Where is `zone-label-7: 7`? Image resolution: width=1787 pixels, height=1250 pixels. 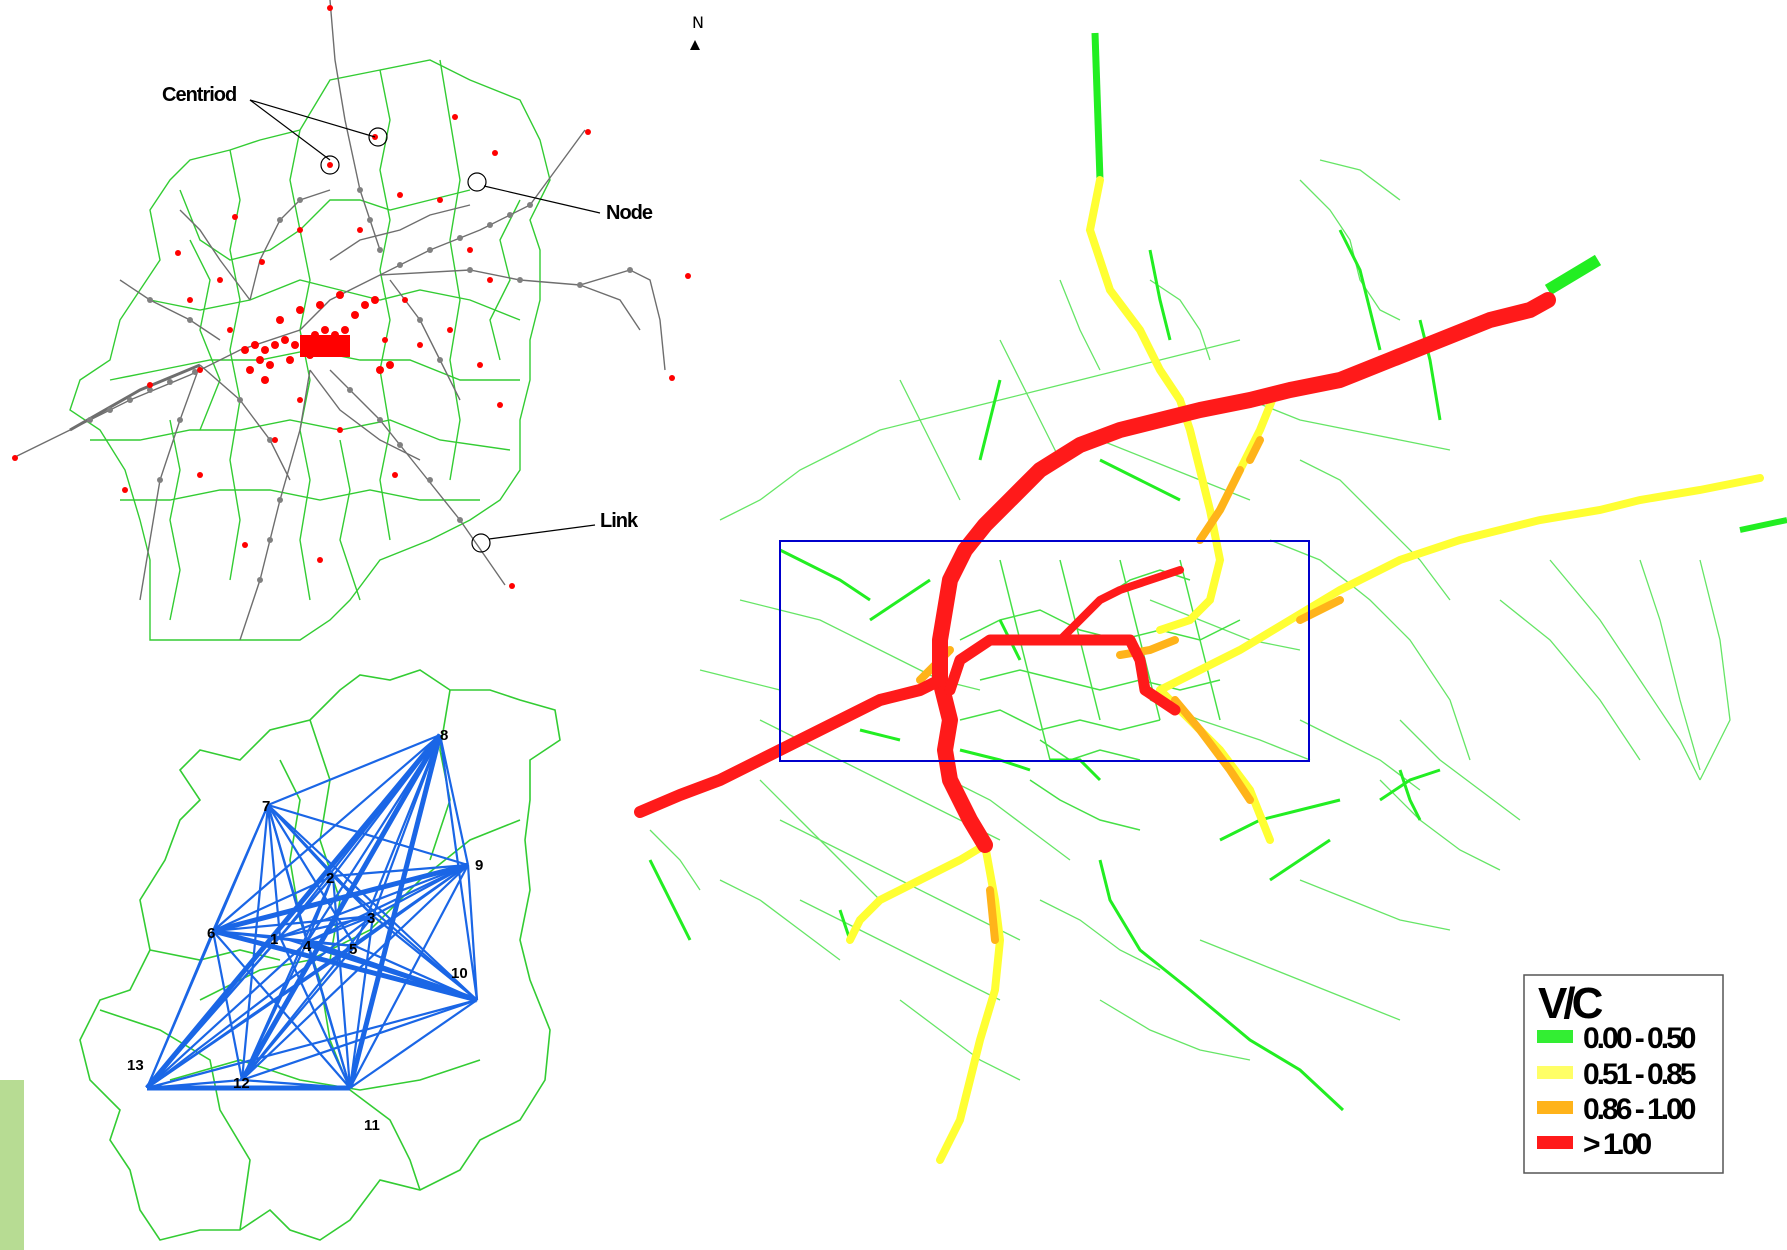 zone-label-7: 7 is located at coordinates (266, 806).